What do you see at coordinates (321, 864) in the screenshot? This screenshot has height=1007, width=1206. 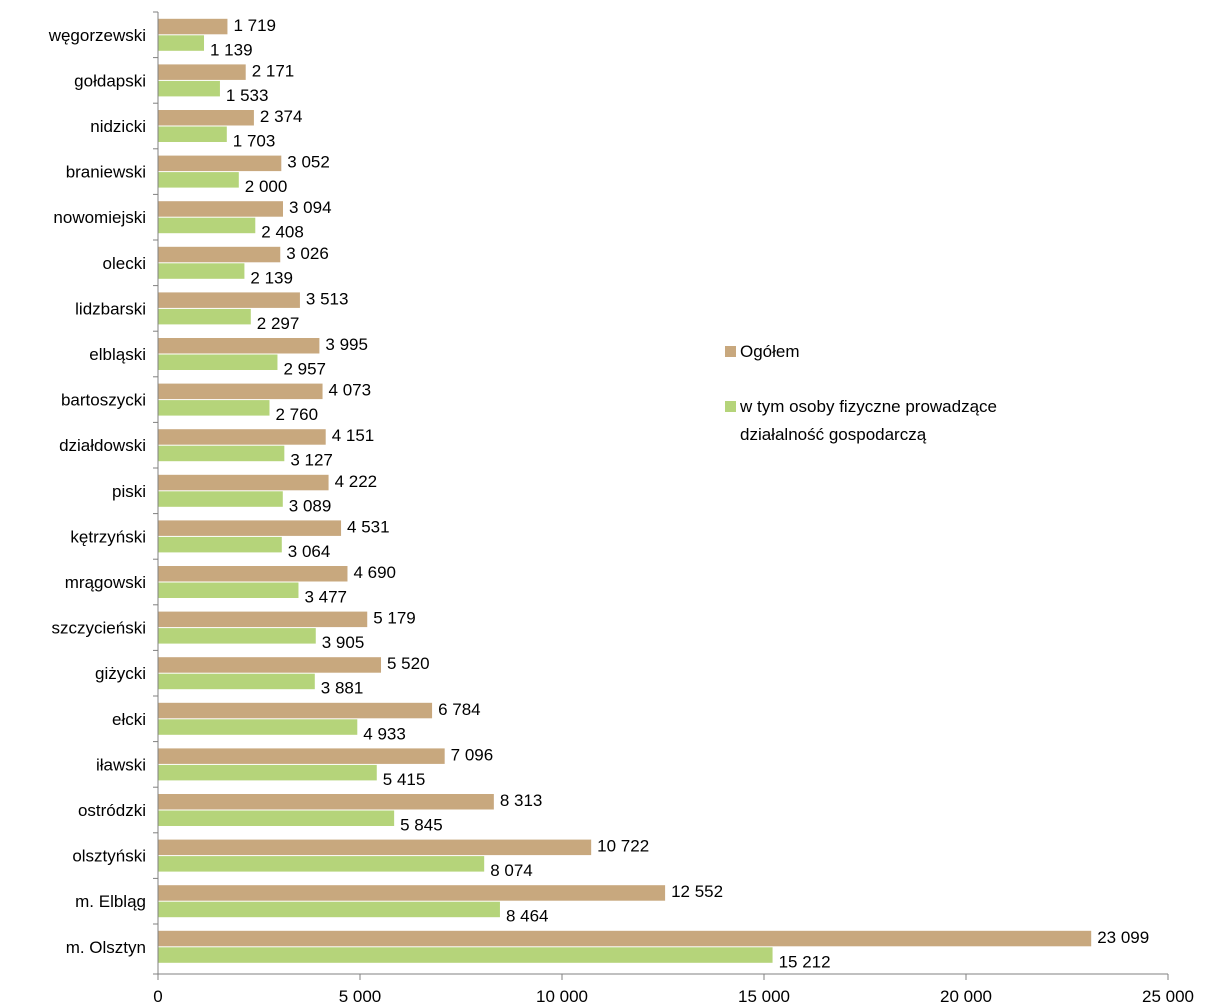 I see `bar-osoby-fizyczne-olsztyński` at bounding box center [321, 864].